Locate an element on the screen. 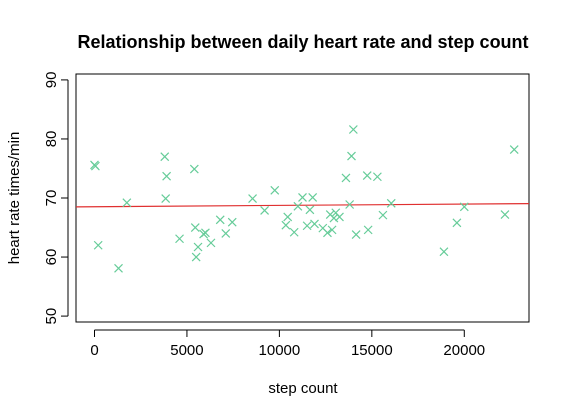 The height and width of the screenshot is (420, 569). x-axis: 0 5000 10000 15000 20000 is located at coordinates (287, 344).